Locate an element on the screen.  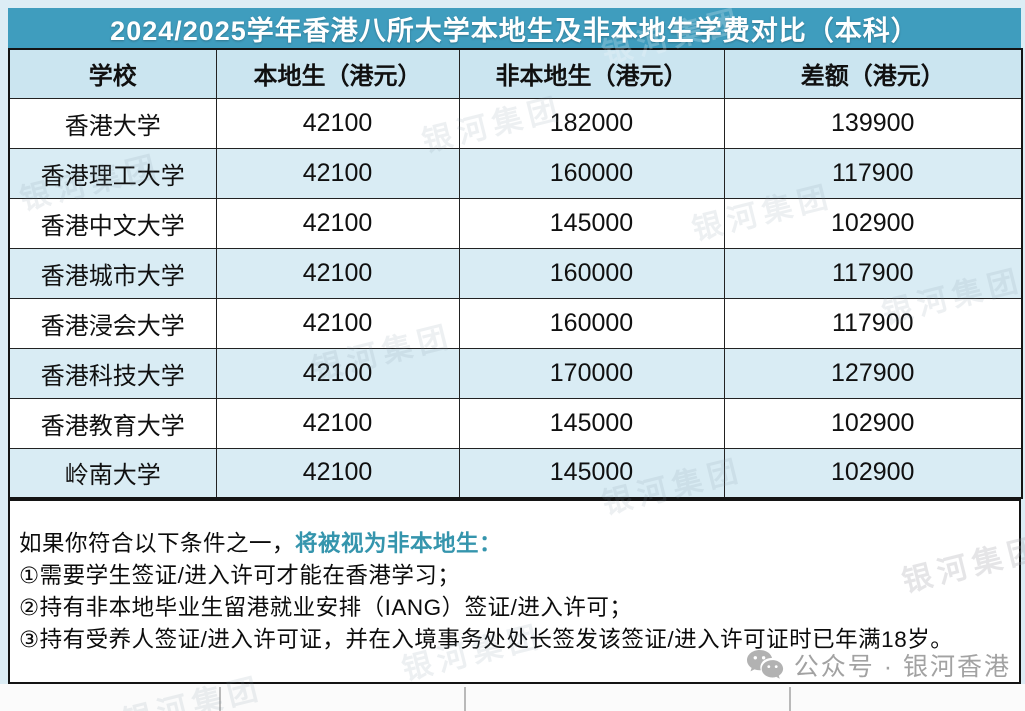
cell-school: 香港中文大学 is located at coordinates (112, 223).